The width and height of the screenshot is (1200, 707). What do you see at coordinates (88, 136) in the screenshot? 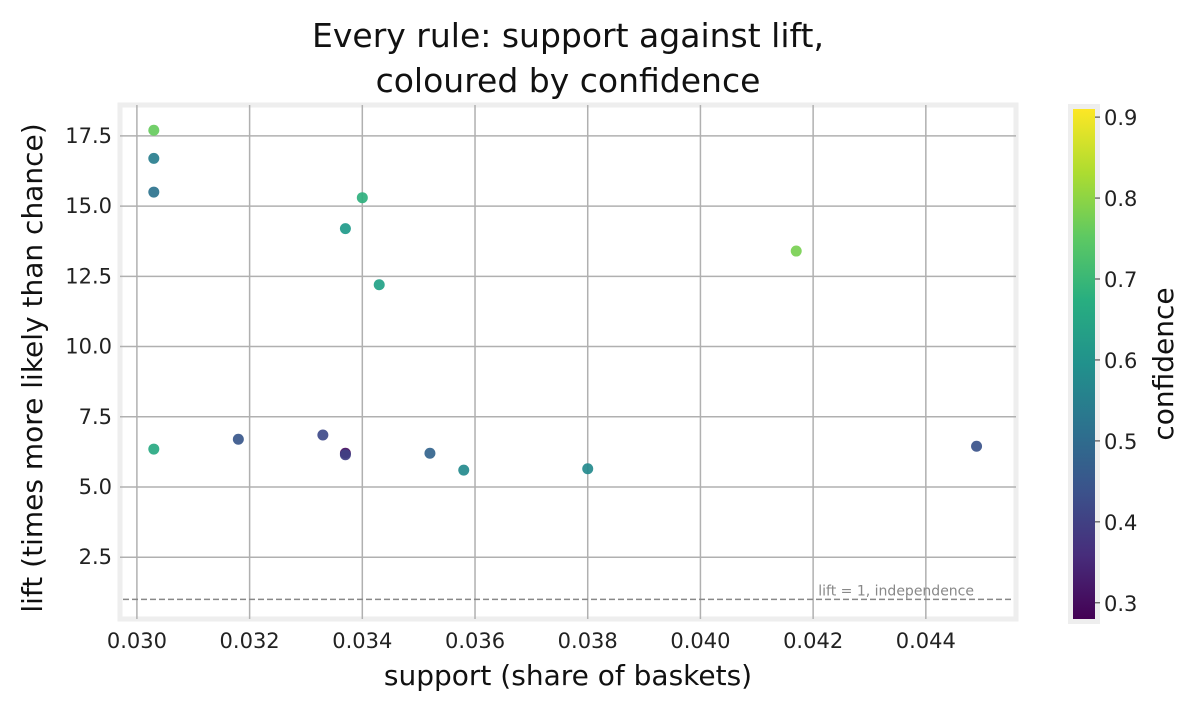
I see `y-tick-label: 17.5` at bounding box center [88, 136].